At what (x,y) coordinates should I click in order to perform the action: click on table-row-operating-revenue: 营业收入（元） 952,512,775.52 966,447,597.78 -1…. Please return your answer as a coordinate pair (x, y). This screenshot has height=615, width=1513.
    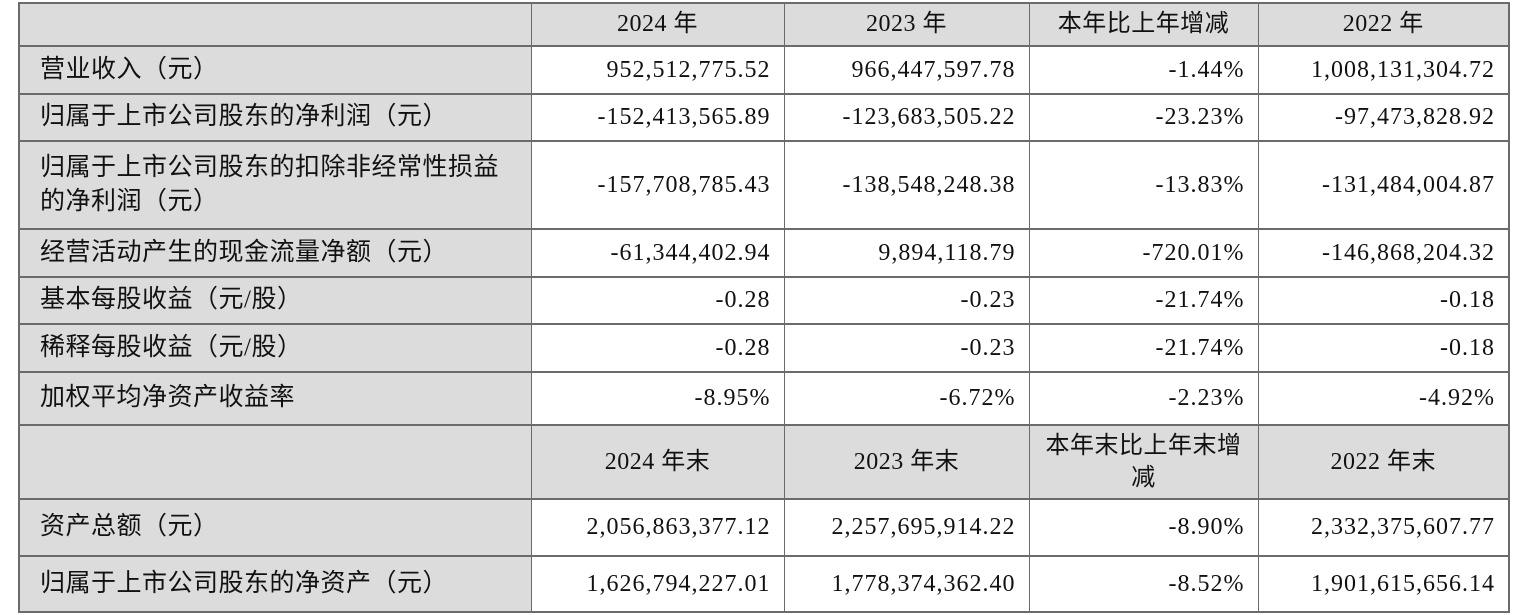
    Looking at the image, I should click on (764, 70).